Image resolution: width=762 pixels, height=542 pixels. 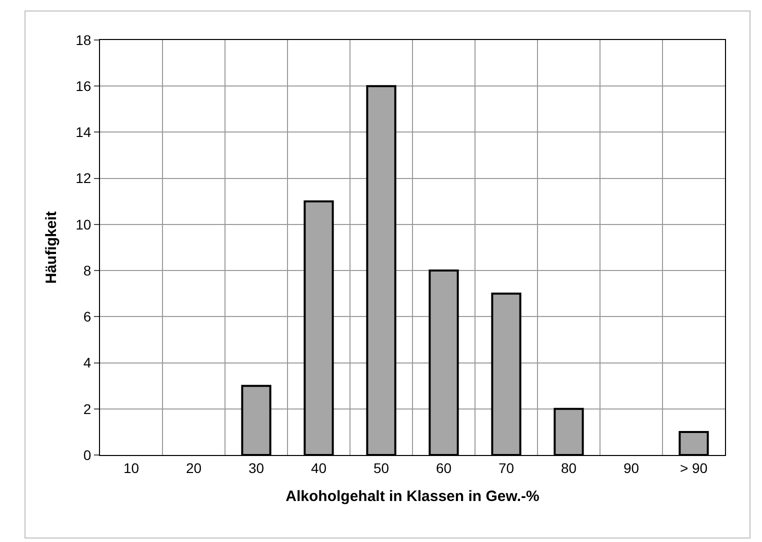 What do you see at coordinates (84, 132) in the screenshot?
I see `y-tick-label: 14` at bounding box center [84, 132].